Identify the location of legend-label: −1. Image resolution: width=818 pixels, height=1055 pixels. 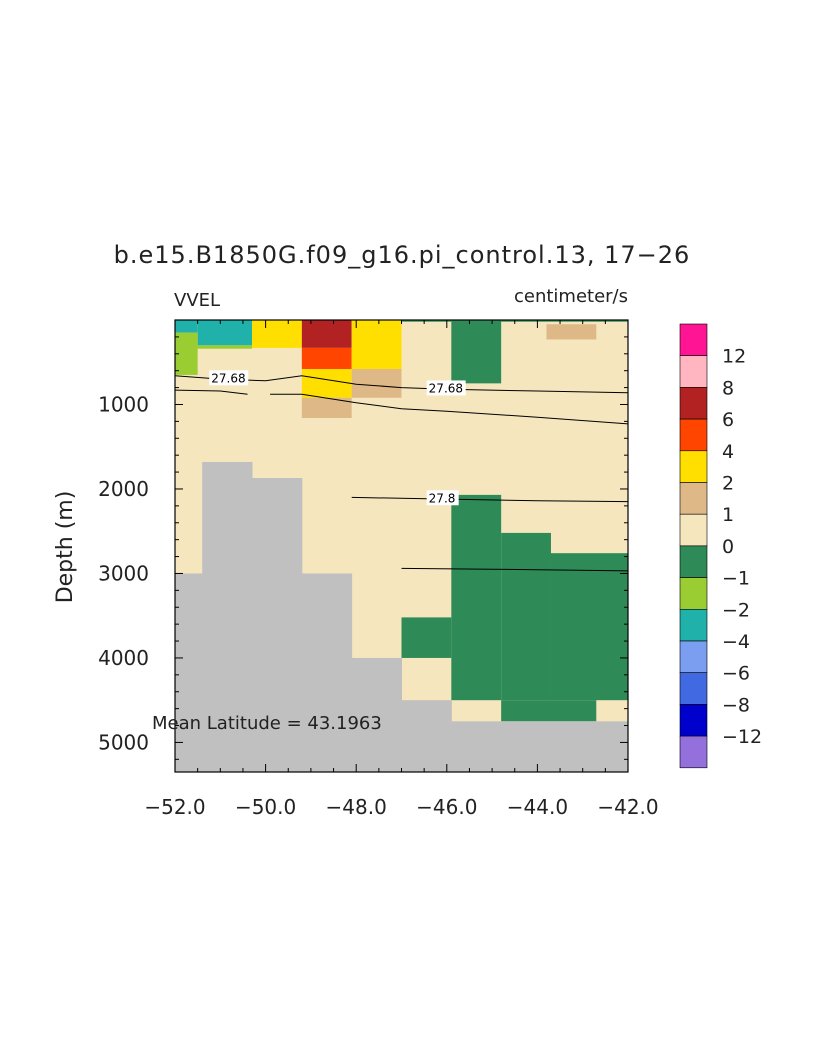
(736, 579).